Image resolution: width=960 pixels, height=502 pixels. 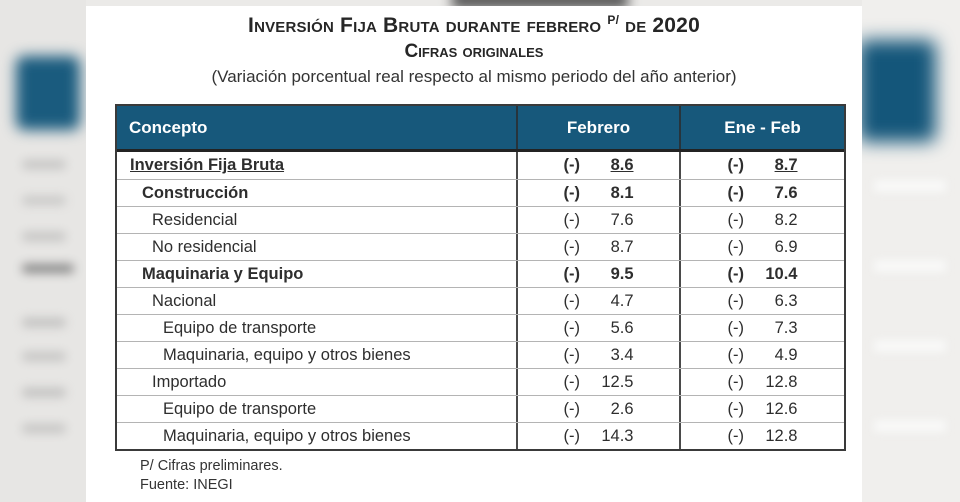 What do you see at coordinates (781, 408) in the screenshot?
I see `ene-feb-value: 12.6` at bounding box center [781, 408].